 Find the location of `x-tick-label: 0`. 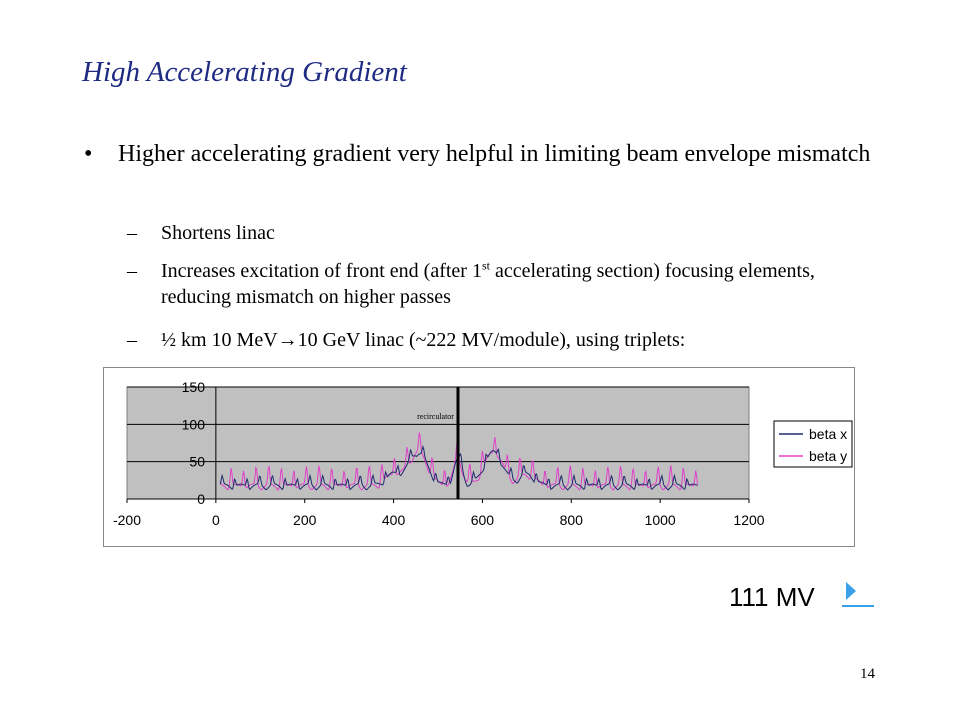

x-tick-label: 0 is located at coordinates (216, 520).